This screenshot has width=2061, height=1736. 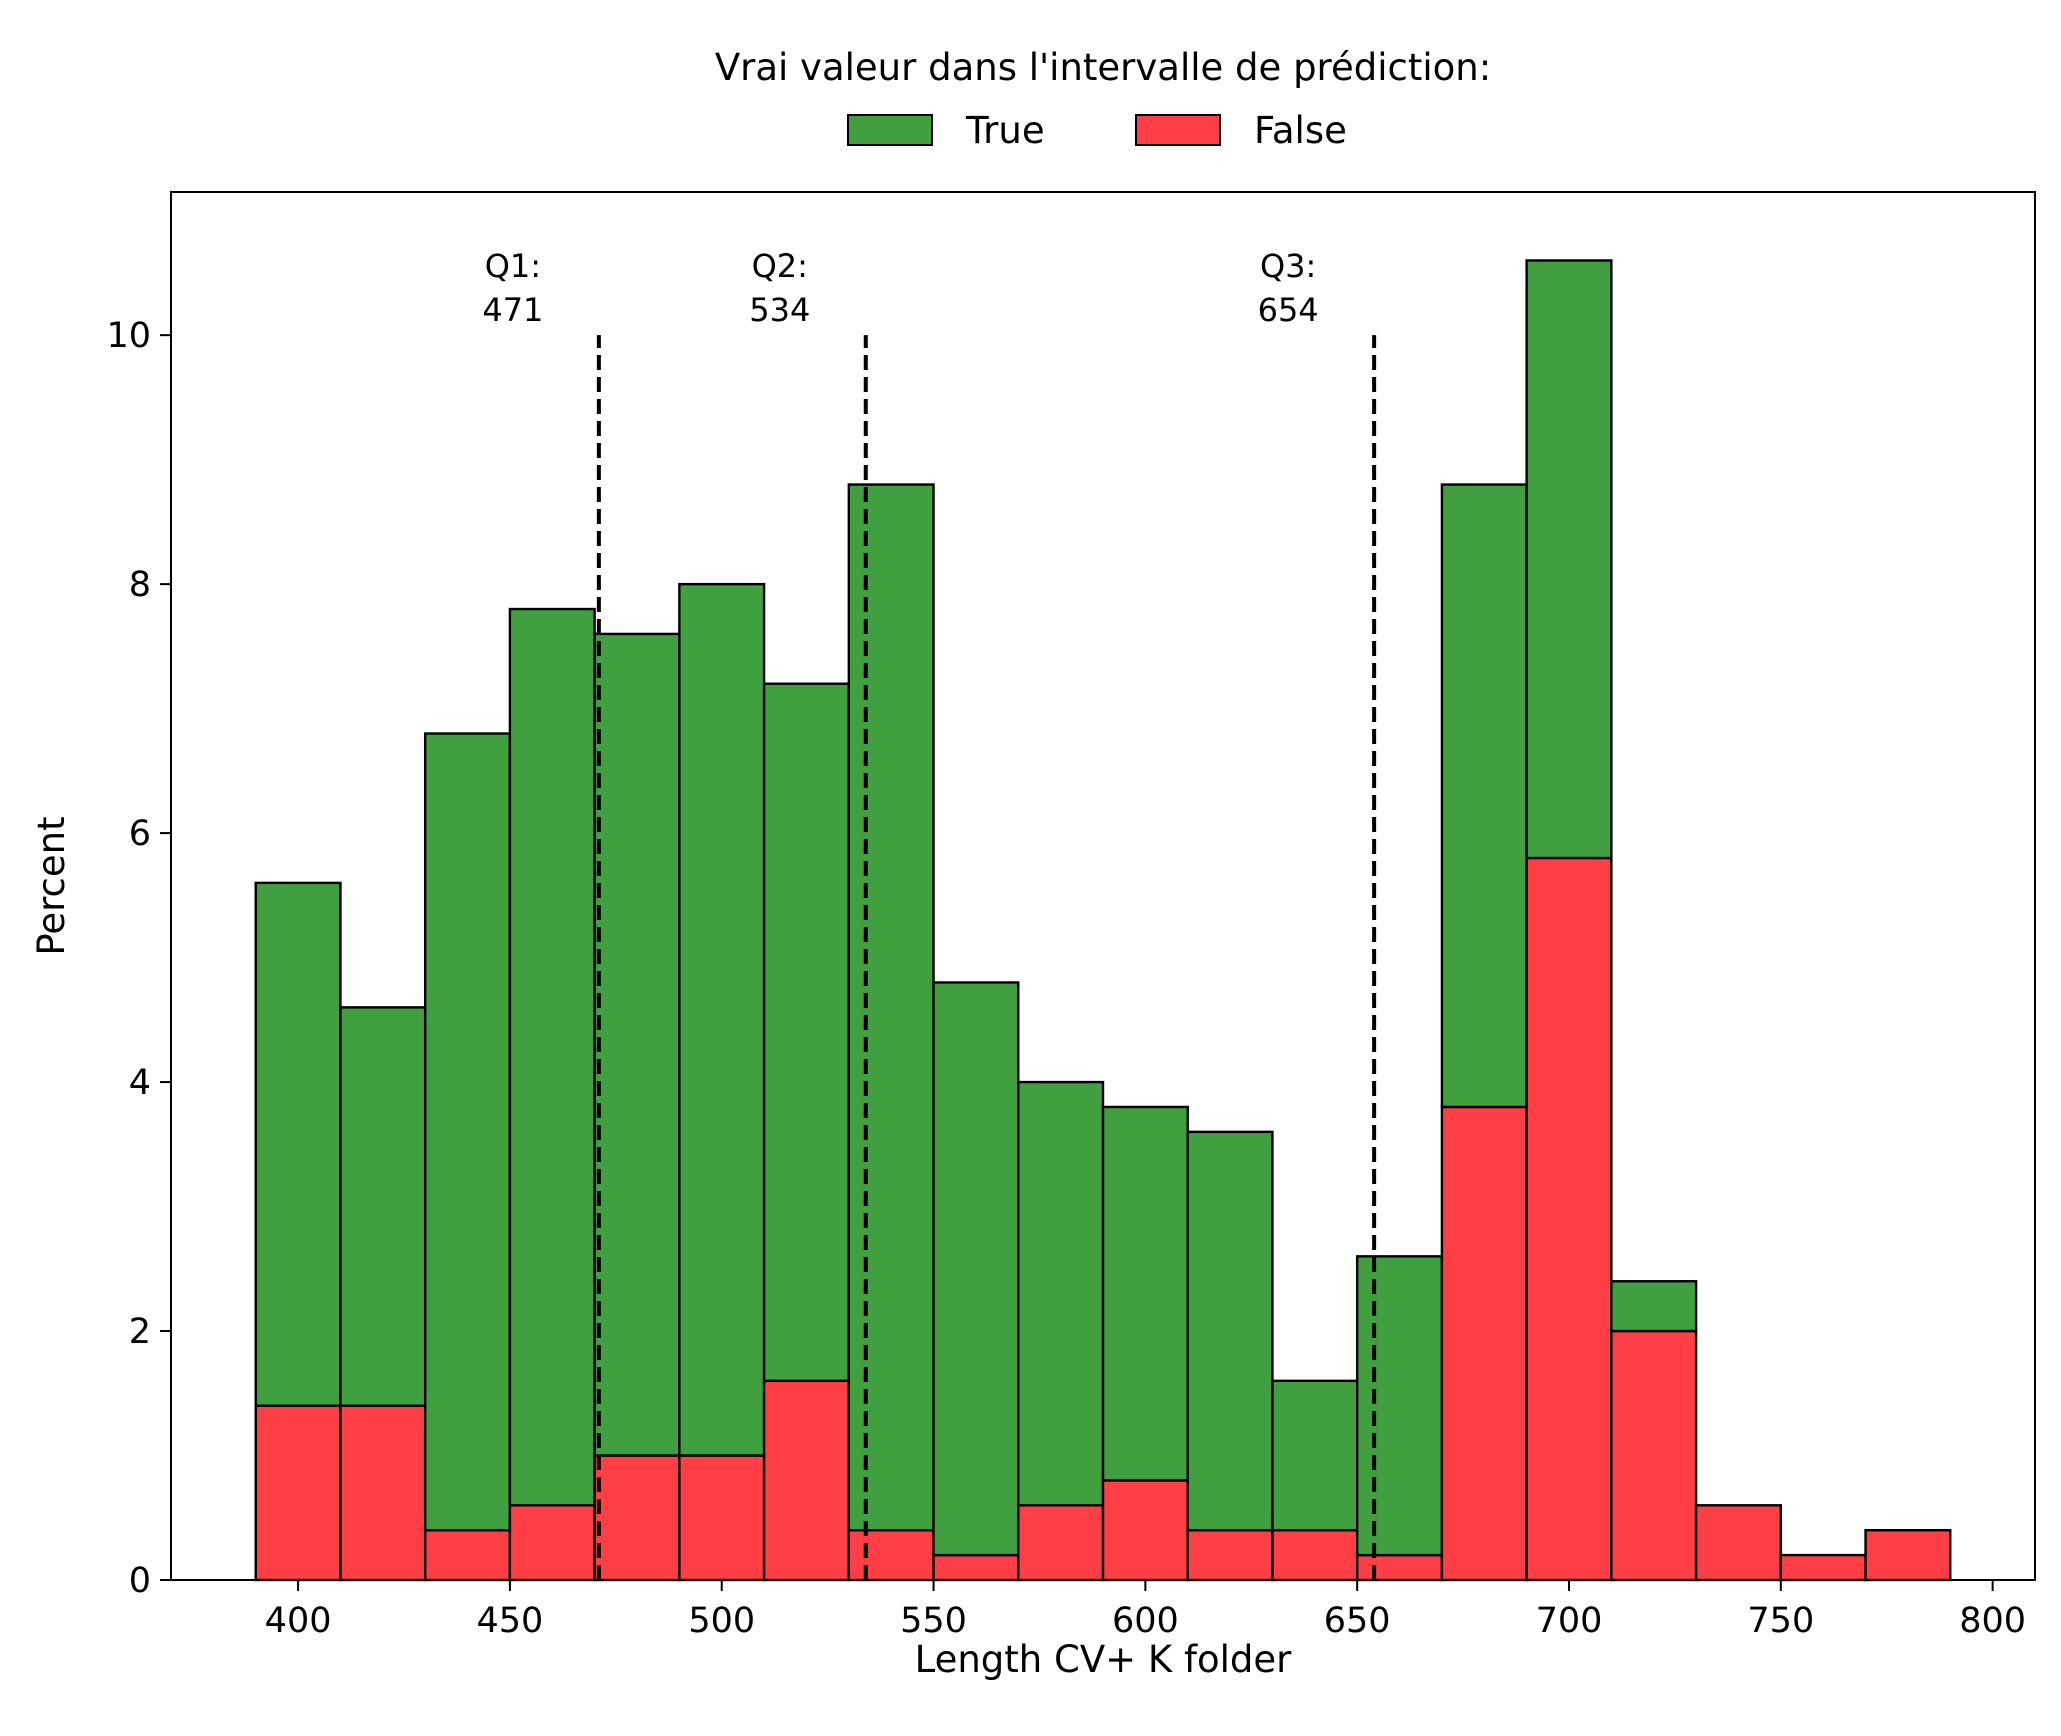 What do you see at coordinates (298, 1621) in the screenshot?
I see `x-tick-label-400: 400` at bounding box center [298, 1621].